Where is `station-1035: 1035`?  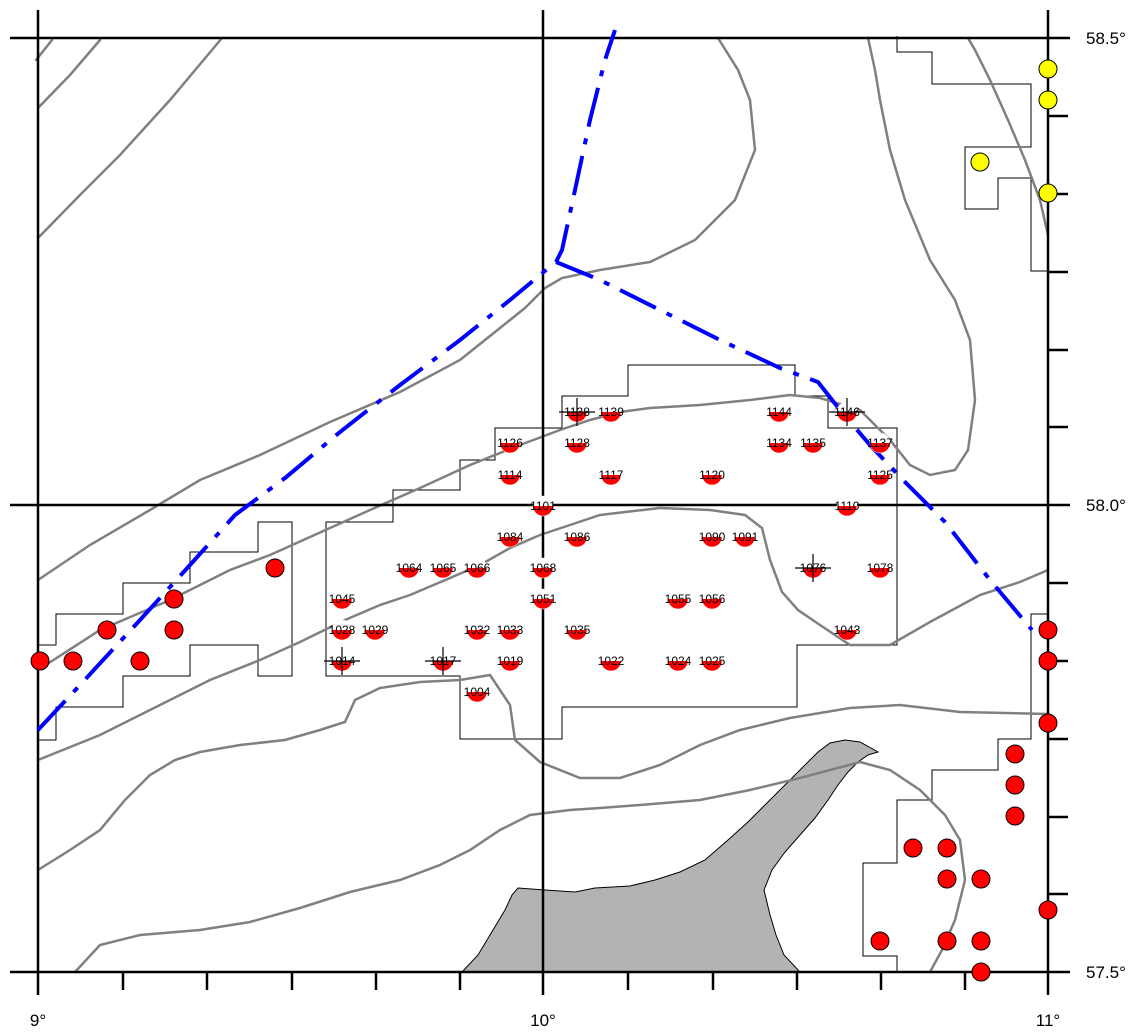 station-1035: 1035 is located at coordinates (577, 630).